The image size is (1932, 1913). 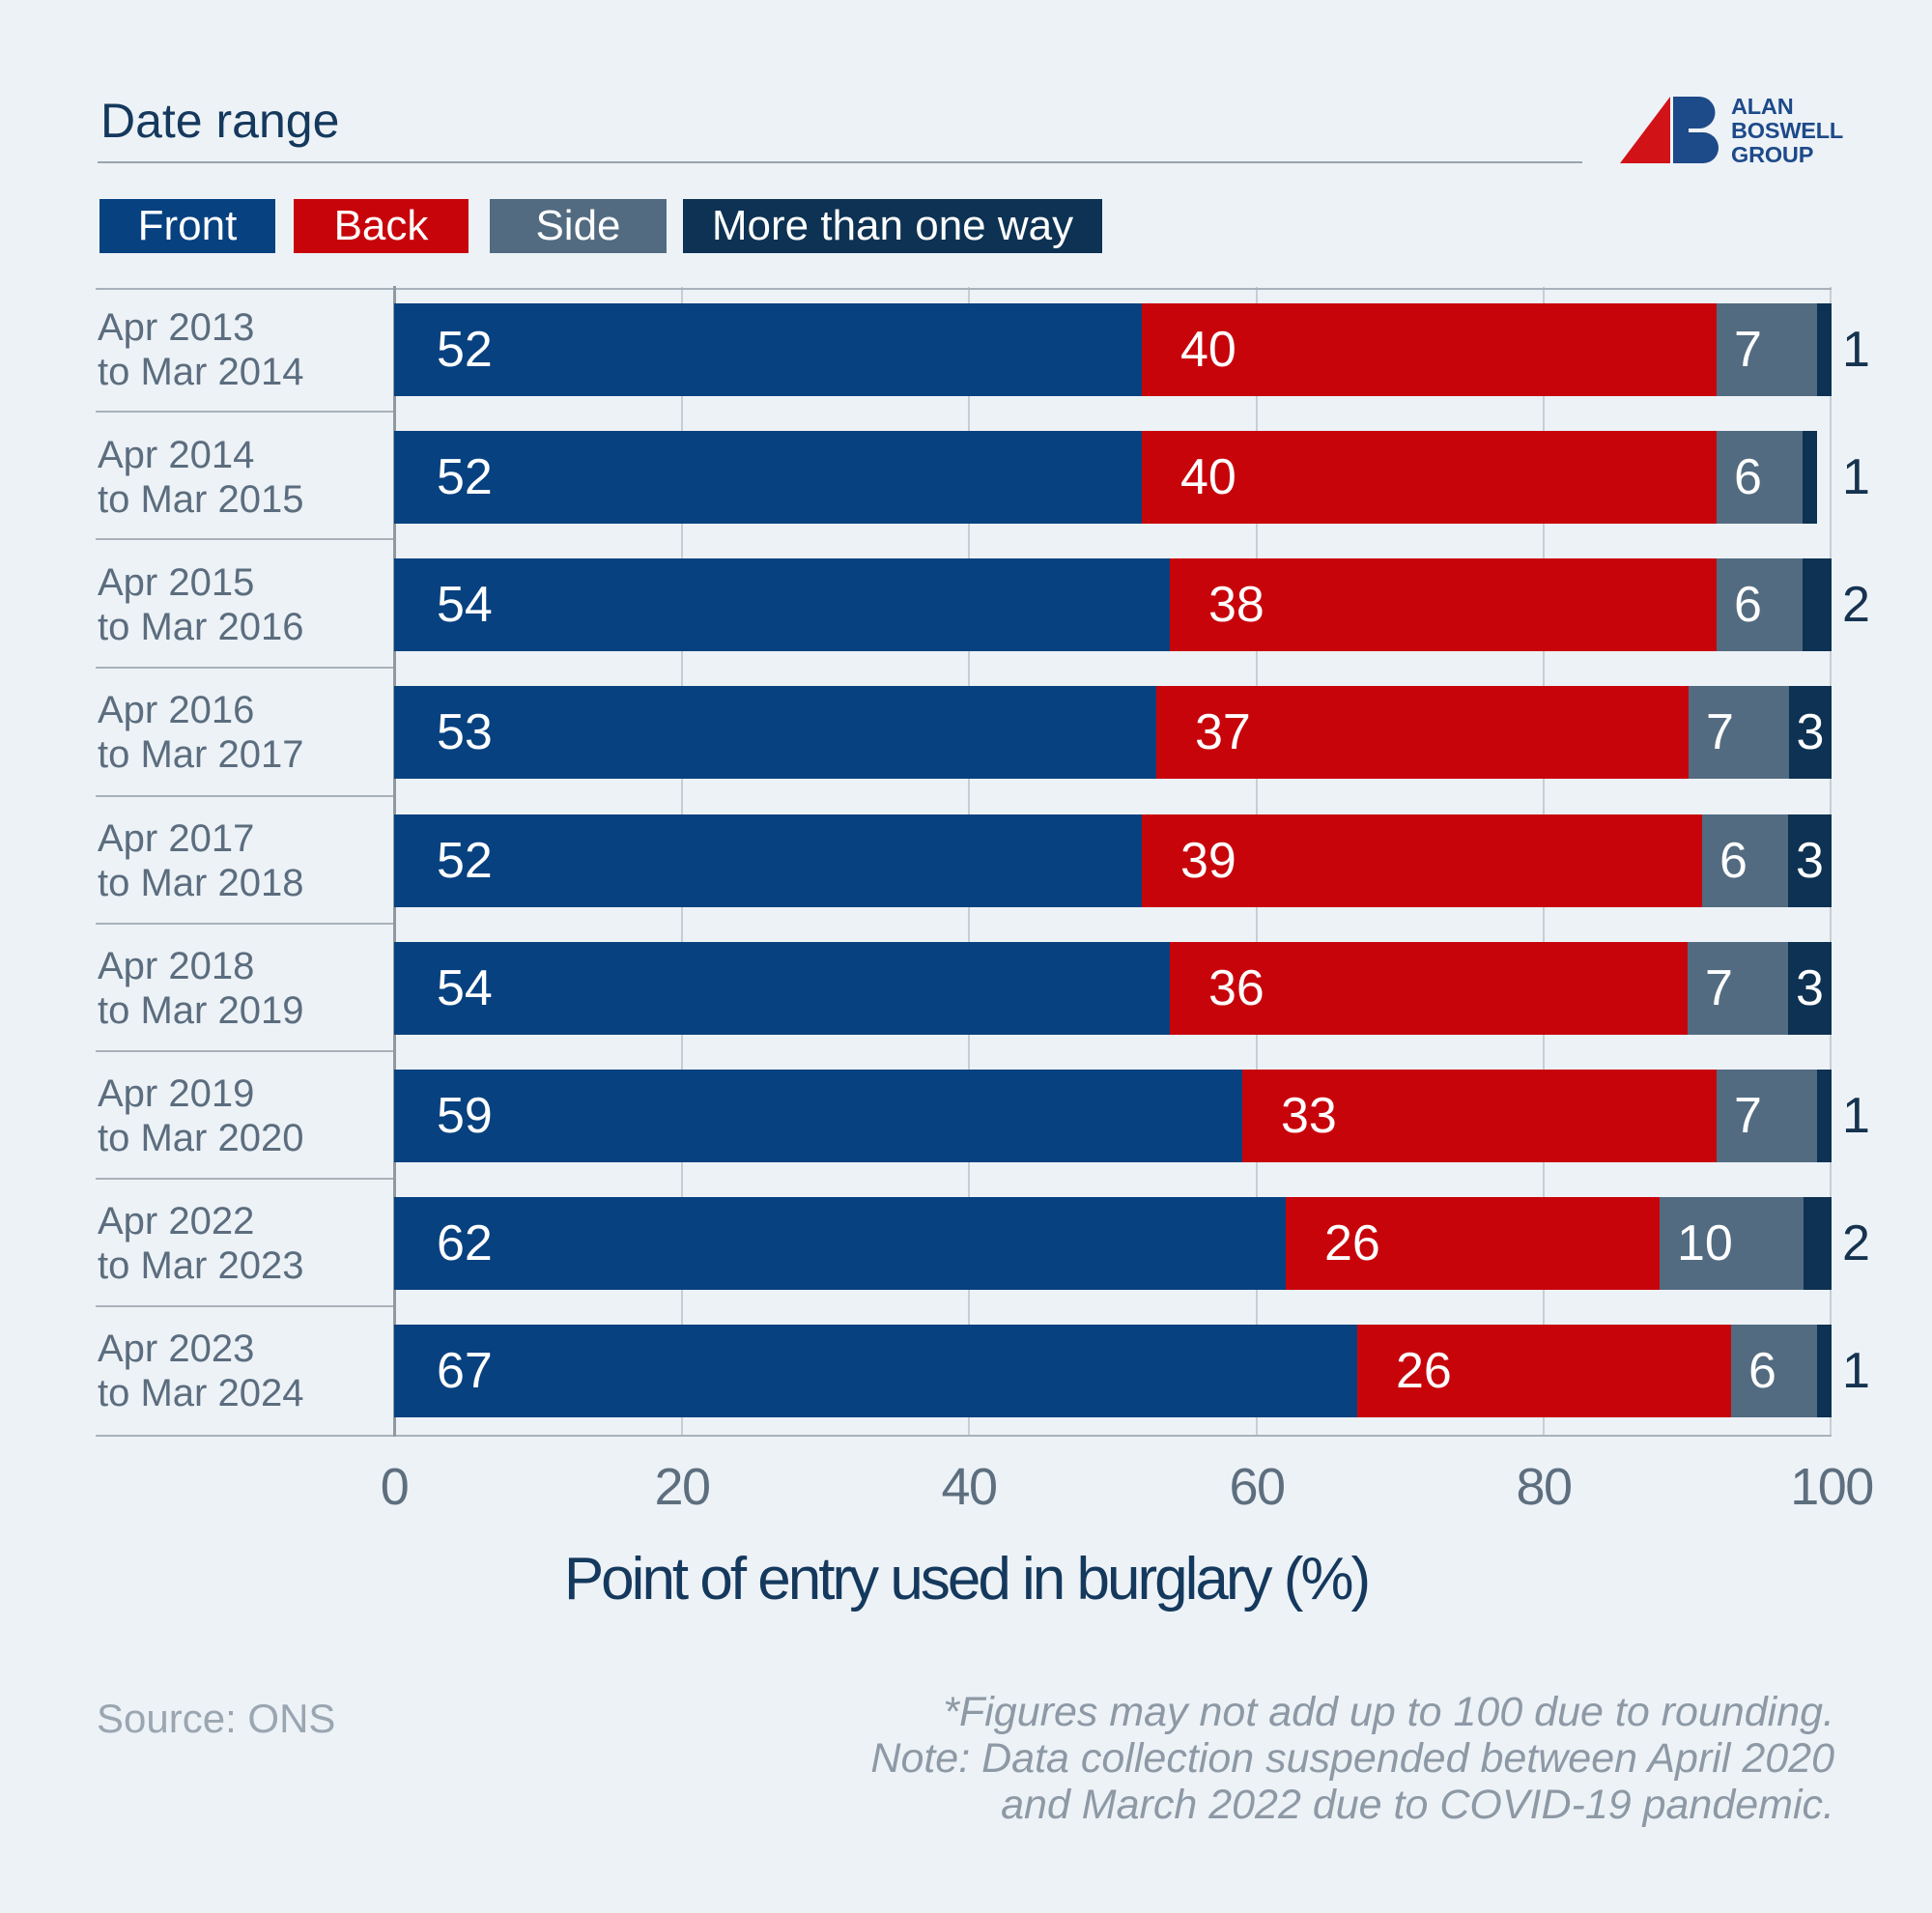 What do you see at coordinates (1762, 106) in the screenshot?
I see `svg-text: ALAN` at bounding box center [1762, 106].